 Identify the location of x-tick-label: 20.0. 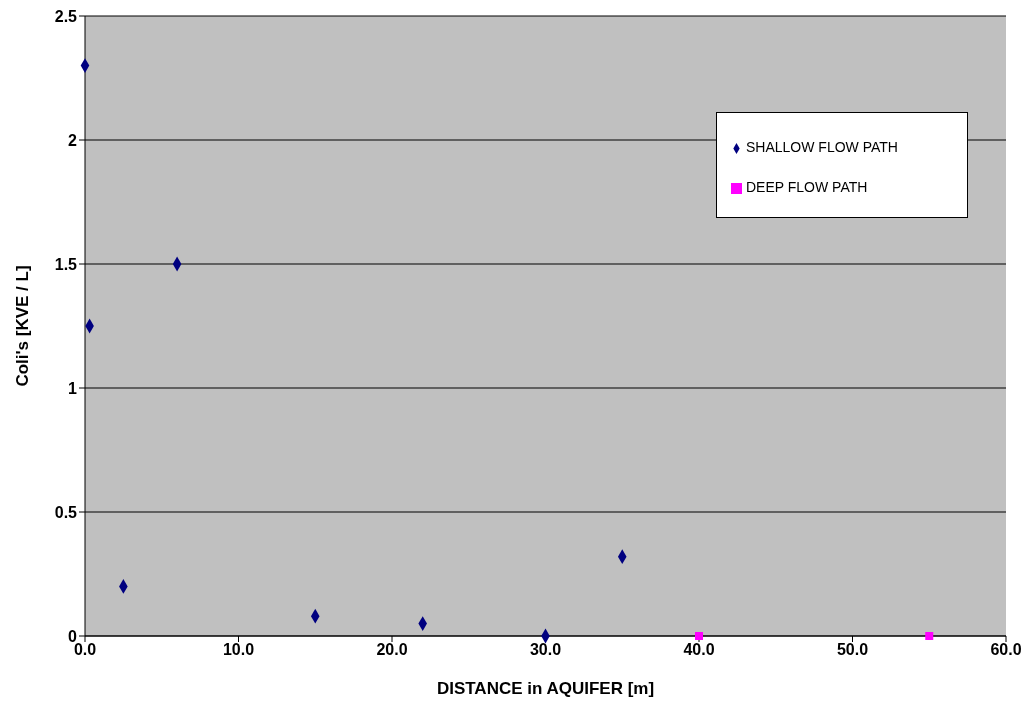
(392, 650).